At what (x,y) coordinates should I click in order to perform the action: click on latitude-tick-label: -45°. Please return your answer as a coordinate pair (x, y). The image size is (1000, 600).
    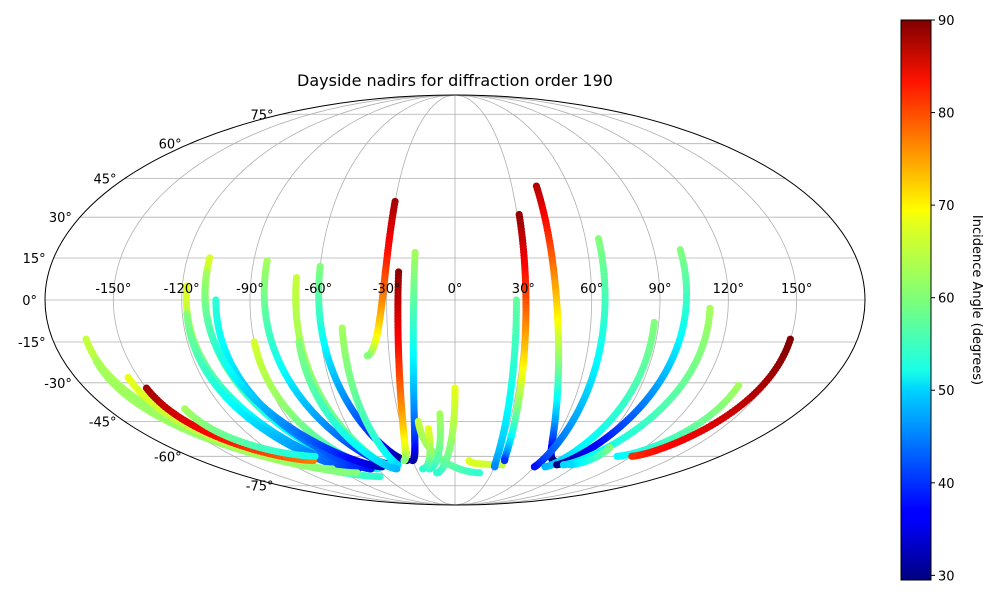
    Looking at the image, I should click on (103, 422).